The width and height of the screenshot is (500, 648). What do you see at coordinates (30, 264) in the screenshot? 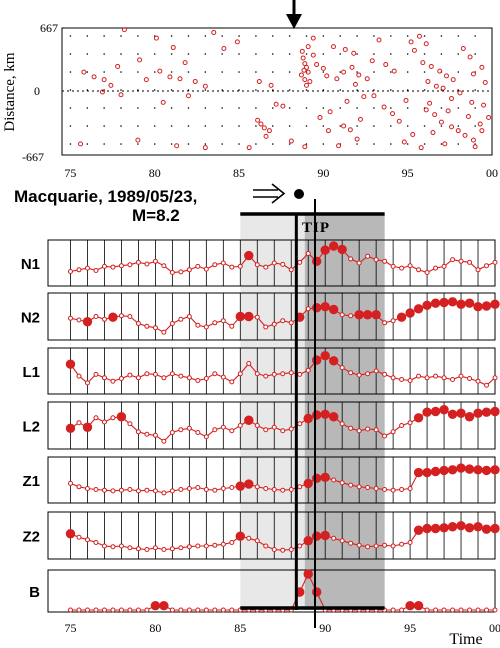
I see `panel-label: N1` at bounding box center [30, 264].